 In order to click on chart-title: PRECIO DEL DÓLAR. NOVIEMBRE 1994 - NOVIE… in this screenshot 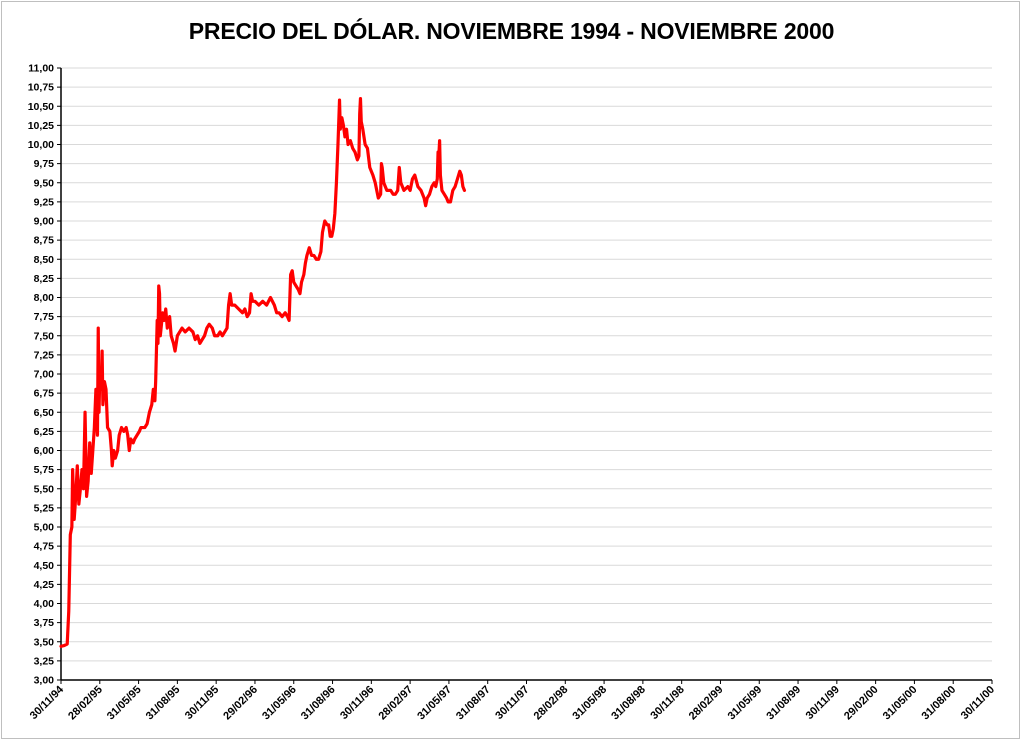, I will do `click(511, 31)`.